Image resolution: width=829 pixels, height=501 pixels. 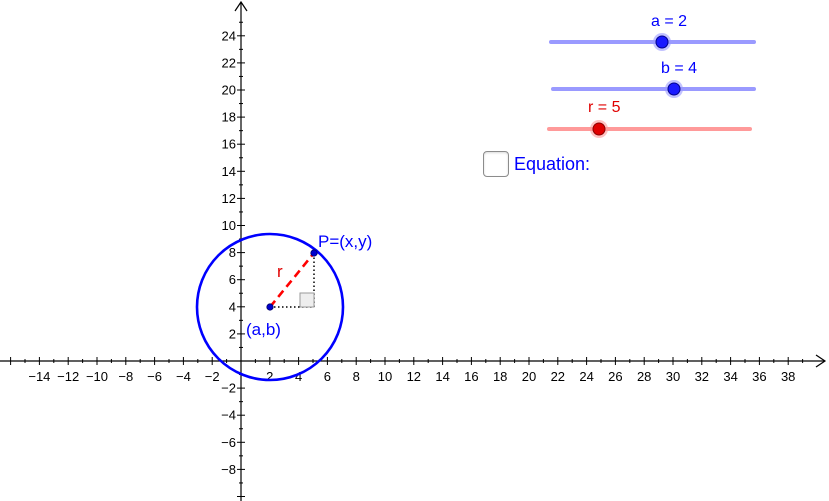 What do you see at coordinates (529, 376) in the screenshot?
I see `x-tick-label: 20` at bounding box center [529, 376].